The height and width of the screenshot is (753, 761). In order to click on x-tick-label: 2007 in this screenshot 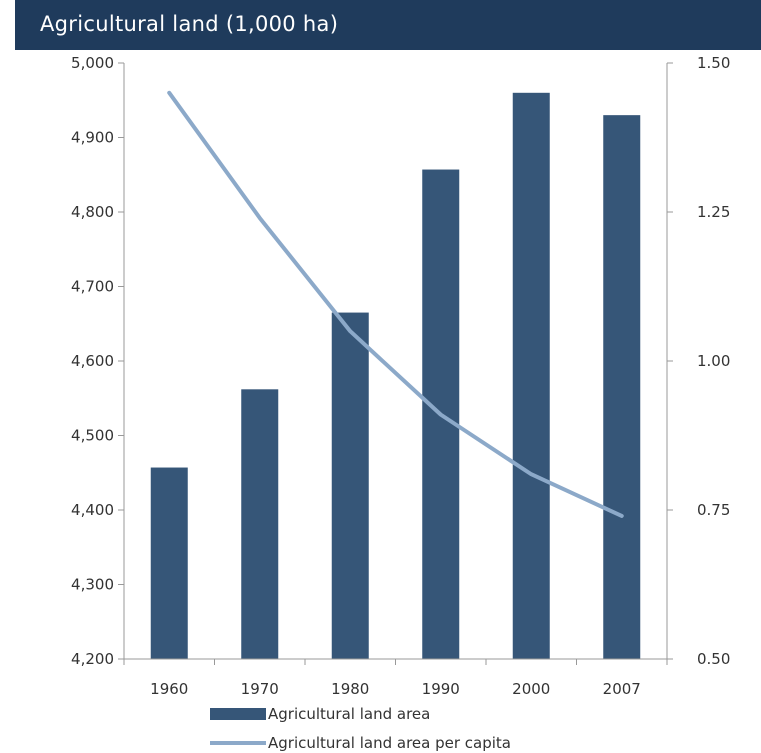, I will do `click(622, 689)`.